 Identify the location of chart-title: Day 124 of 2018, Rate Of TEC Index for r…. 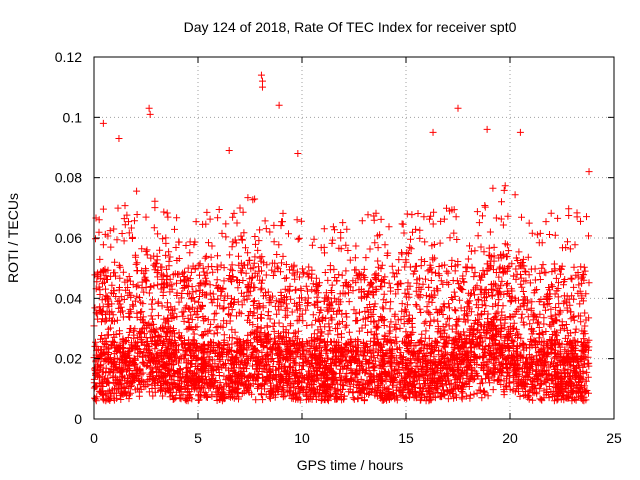
(350, 27).